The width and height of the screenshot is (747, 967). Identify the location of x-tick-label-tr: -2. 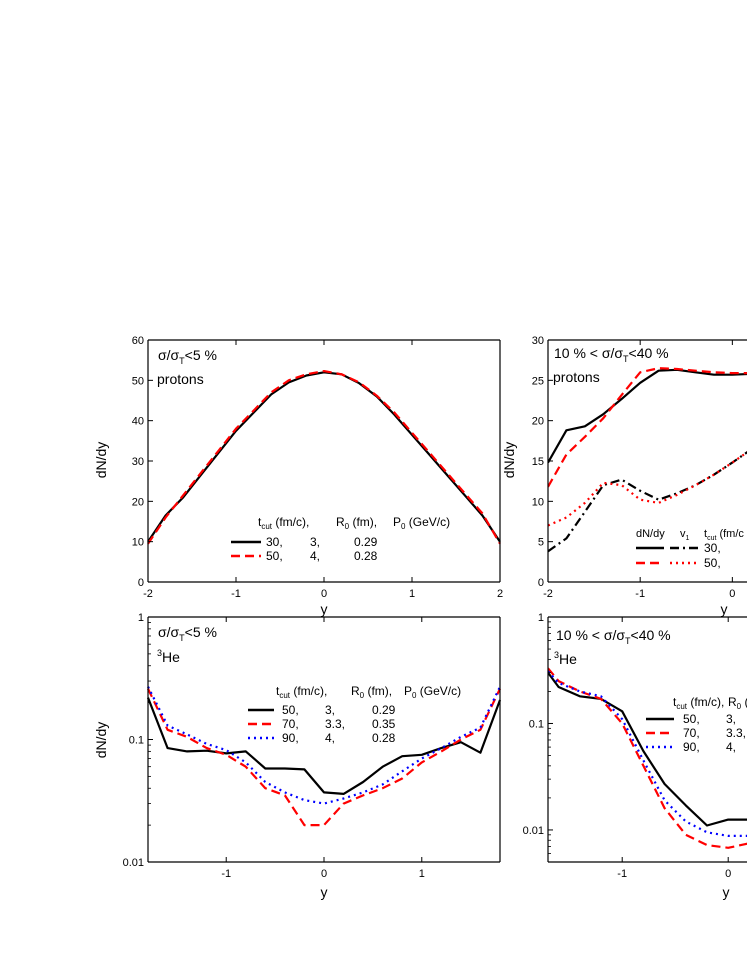
(548, 594).